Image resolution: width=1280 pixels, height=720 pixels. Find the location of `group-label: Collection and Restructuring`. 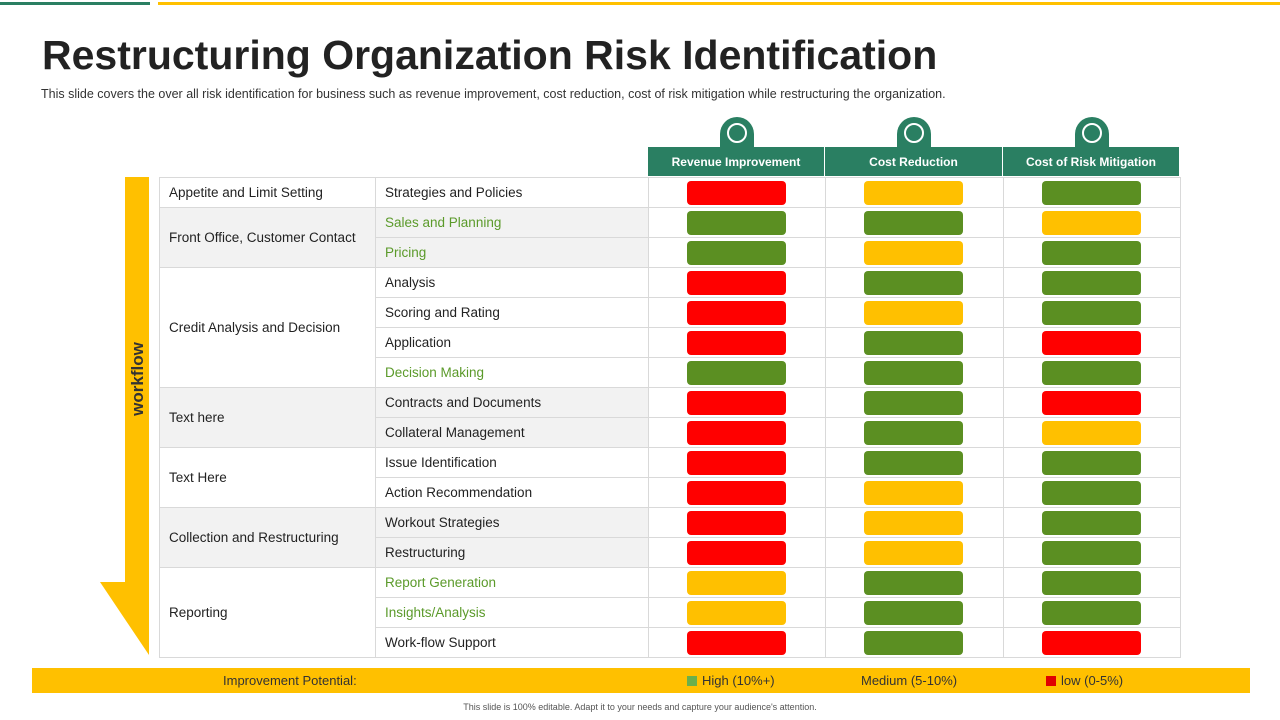

group-label: Collection and Restructuring is located at coordinates (267, 537).